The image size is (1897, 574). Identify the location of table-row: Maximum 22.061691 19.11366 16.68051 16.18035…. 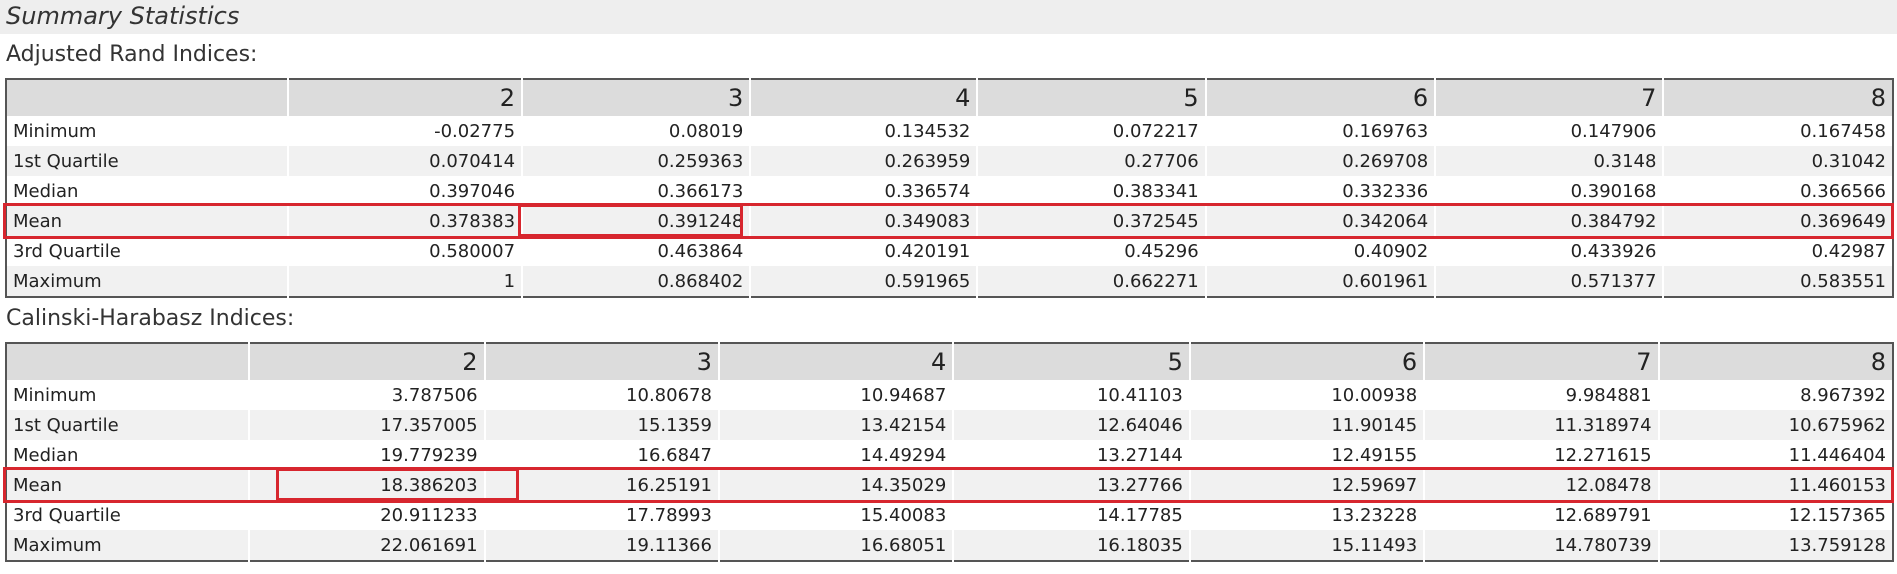
(949, 545).